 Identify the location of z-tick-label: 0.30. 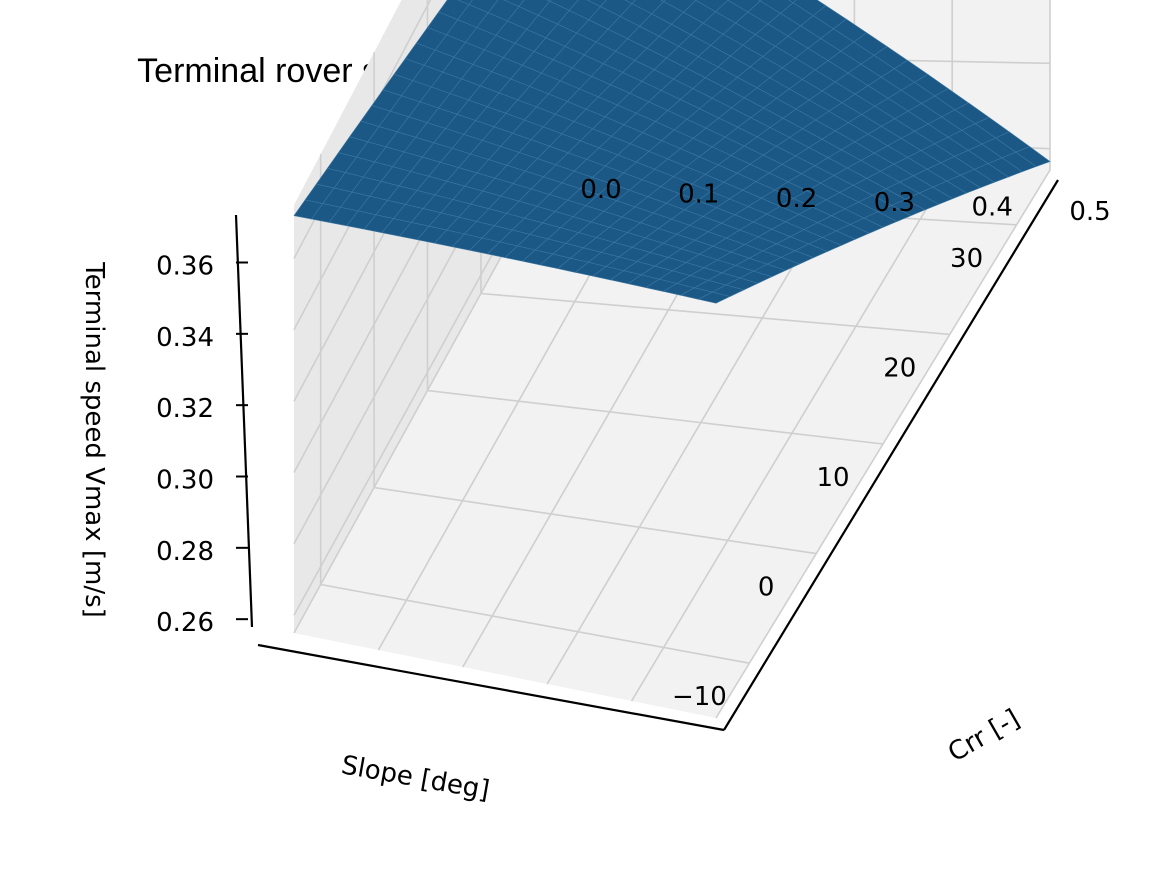
(185, 481).